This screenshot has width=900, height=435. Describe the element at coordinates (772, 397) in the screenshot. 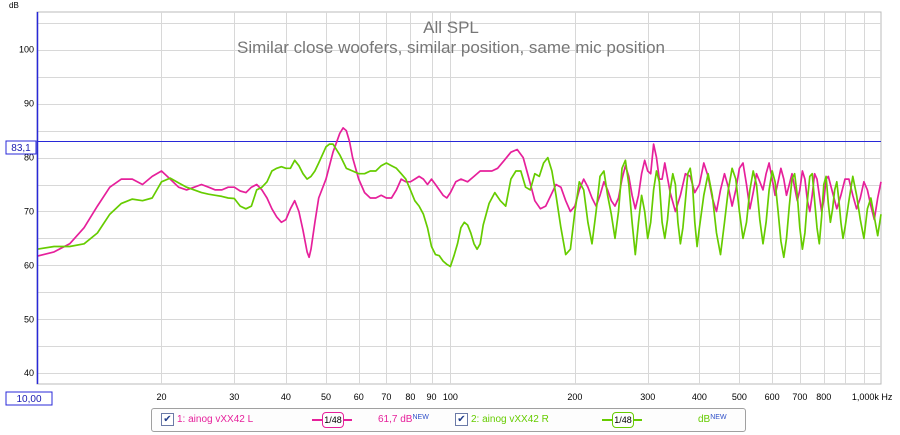

I see `x-tick-label: 600` at that location.